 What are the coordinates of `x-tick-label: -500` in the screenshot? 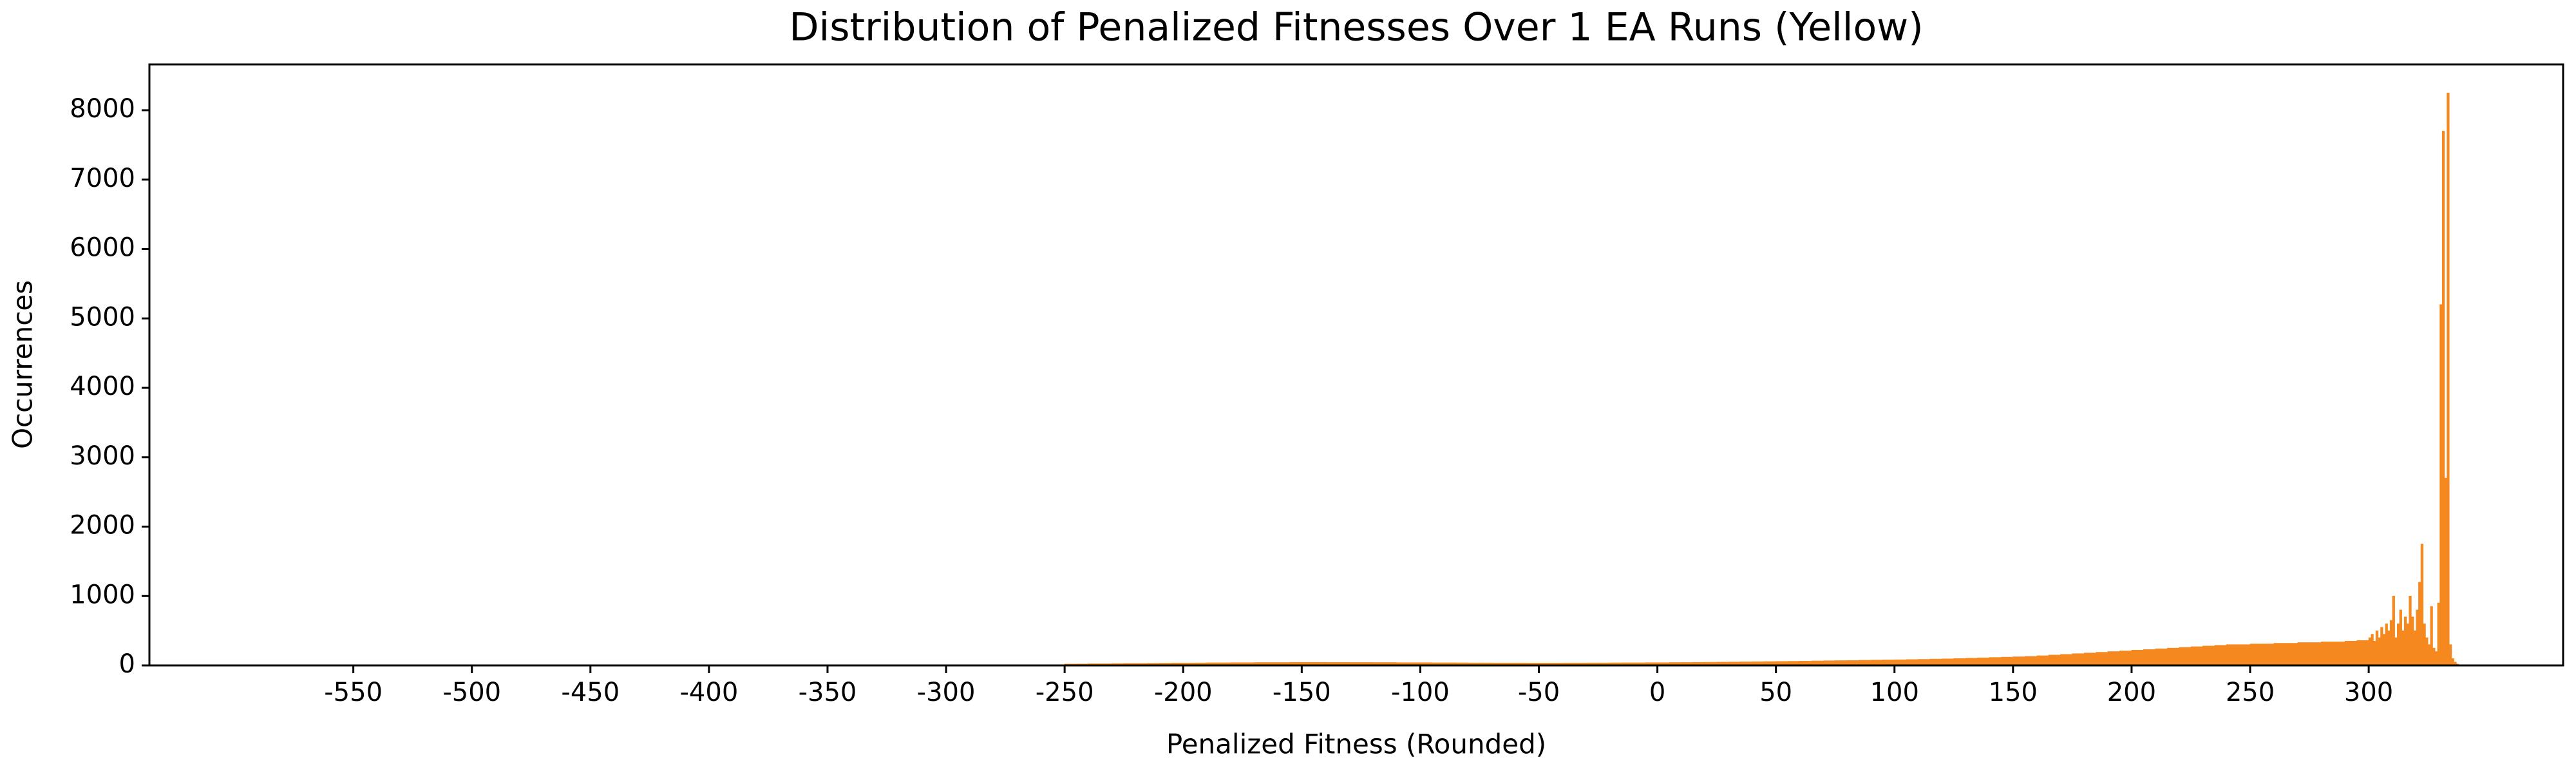 It's located at (471, 692).